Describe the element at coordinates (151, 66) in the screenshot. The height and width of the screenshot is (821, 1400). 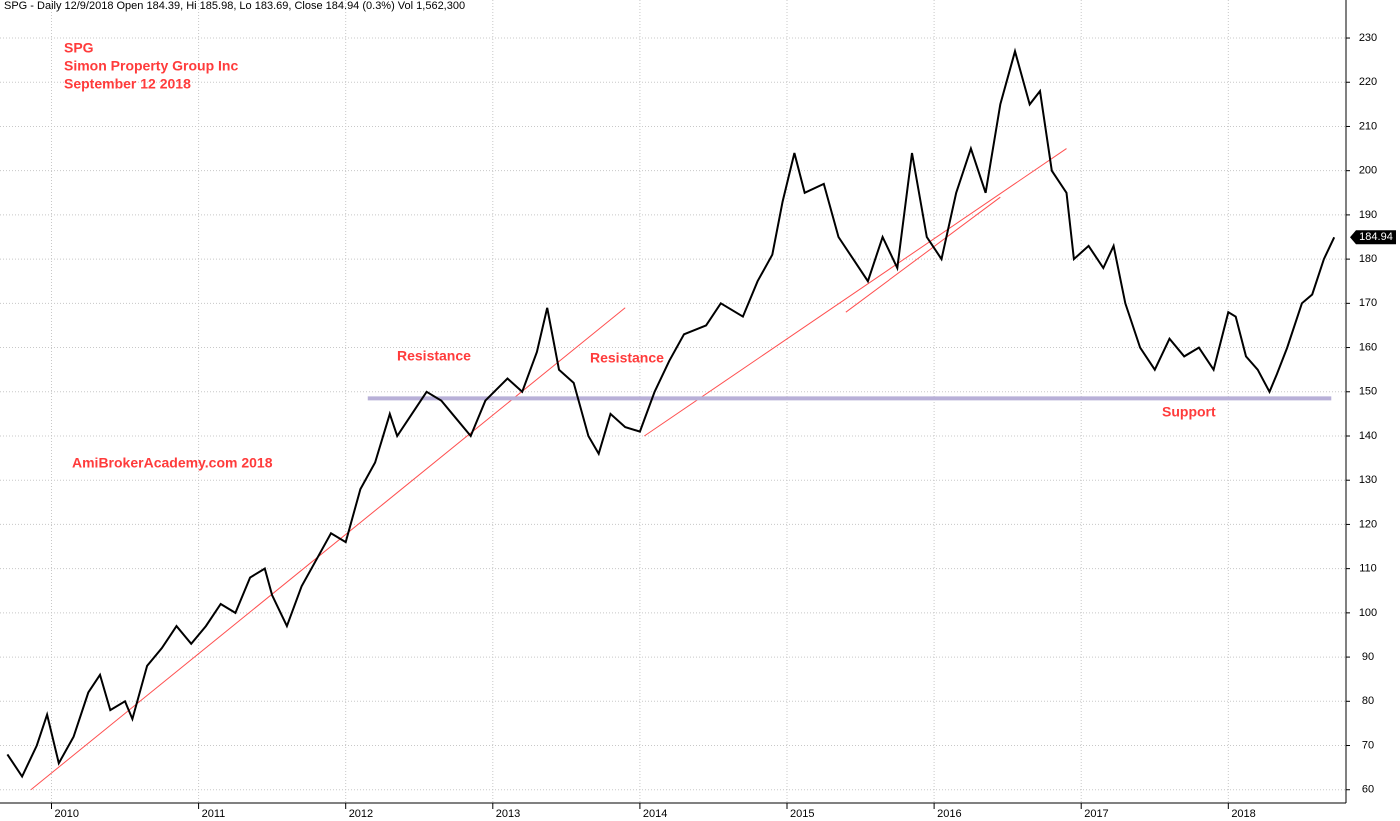
I see `title-line: Simon Property Group Inc` at that location.